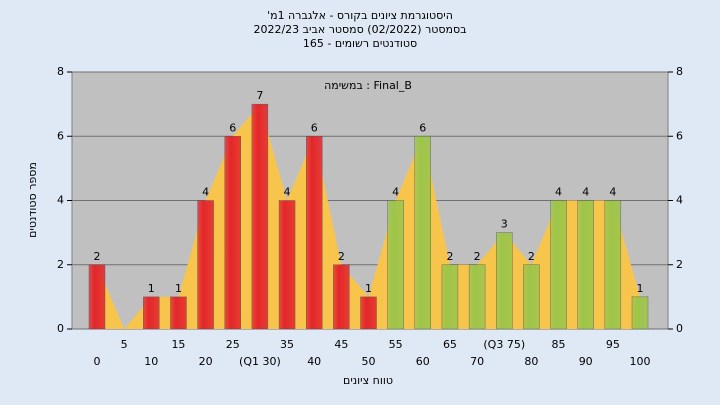  What do you see at coordinates (613, 344) in the screenshot?
I see `x-tick-label: 95` at bounding box center [613, 344].